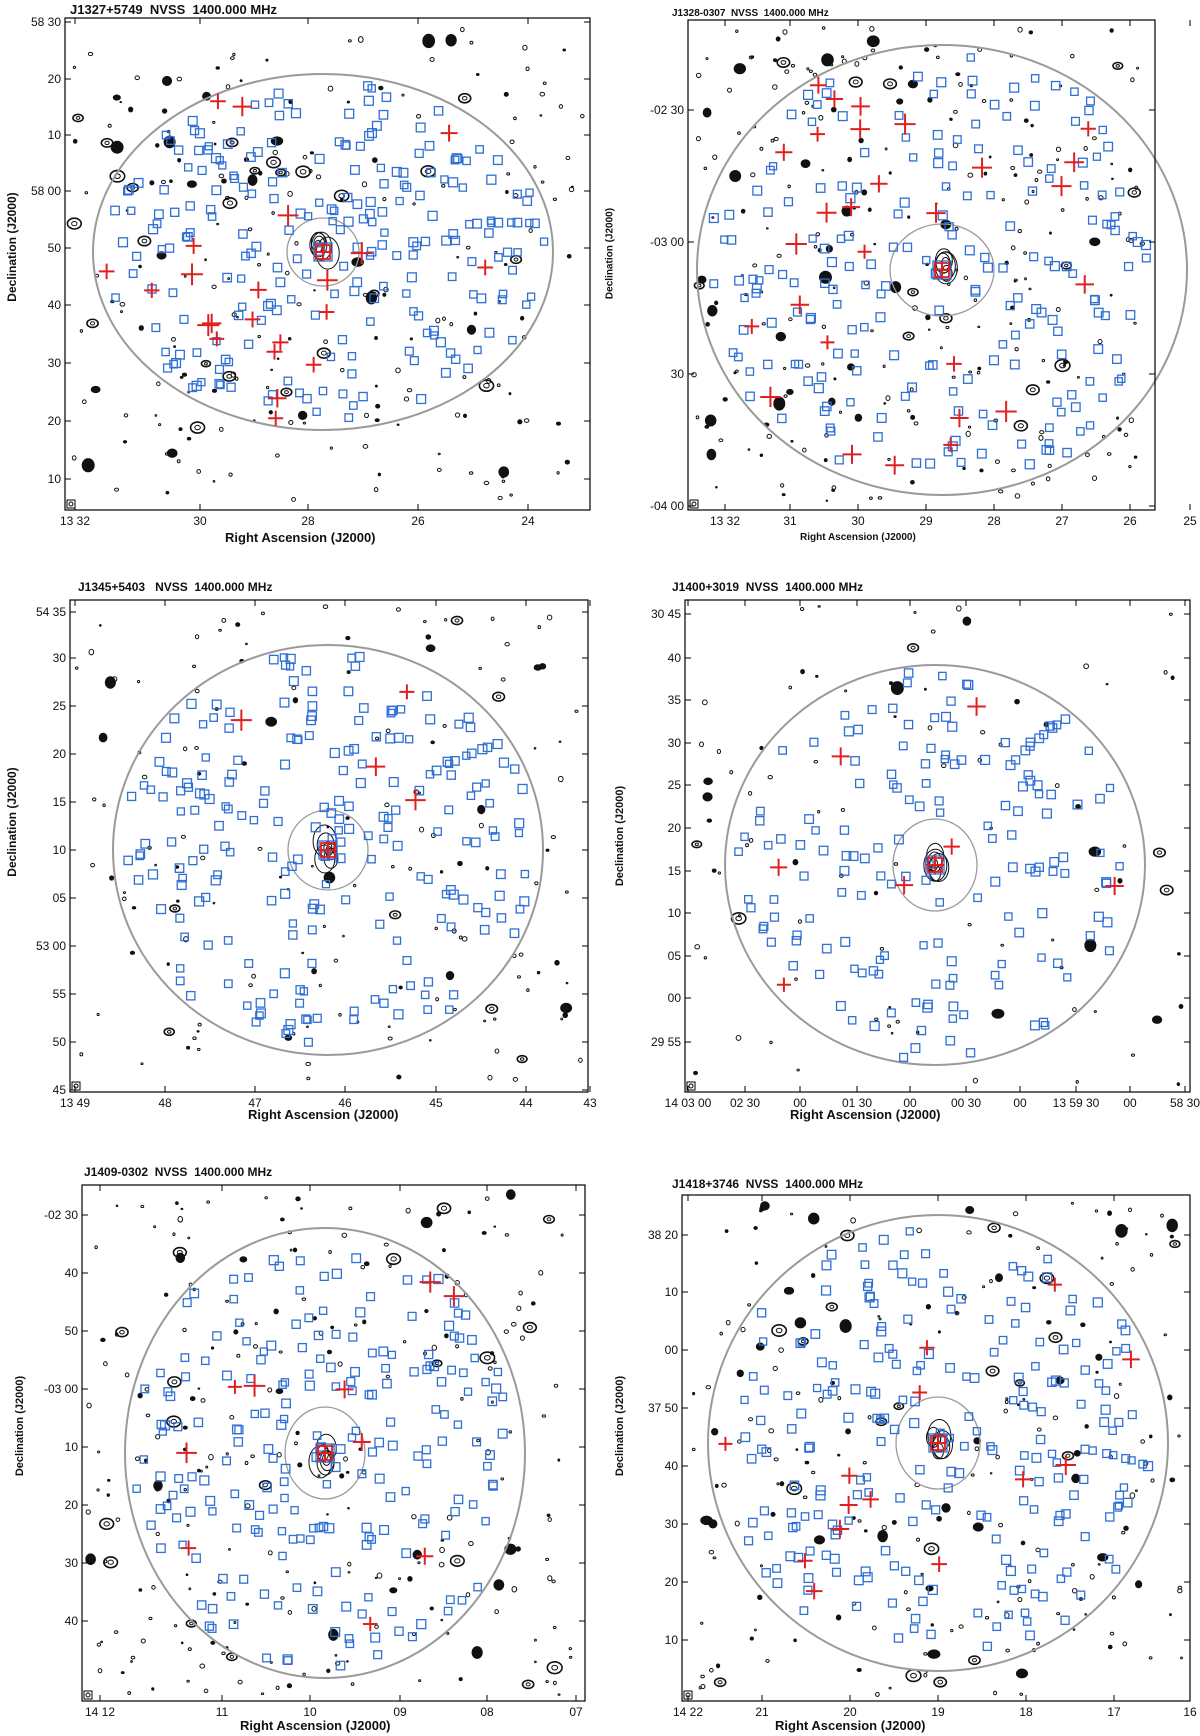  What do you see at coordinates (436, 1103) in the screenshot?
I see `x-tick-label: 45` at bounding box center [436, 1103].